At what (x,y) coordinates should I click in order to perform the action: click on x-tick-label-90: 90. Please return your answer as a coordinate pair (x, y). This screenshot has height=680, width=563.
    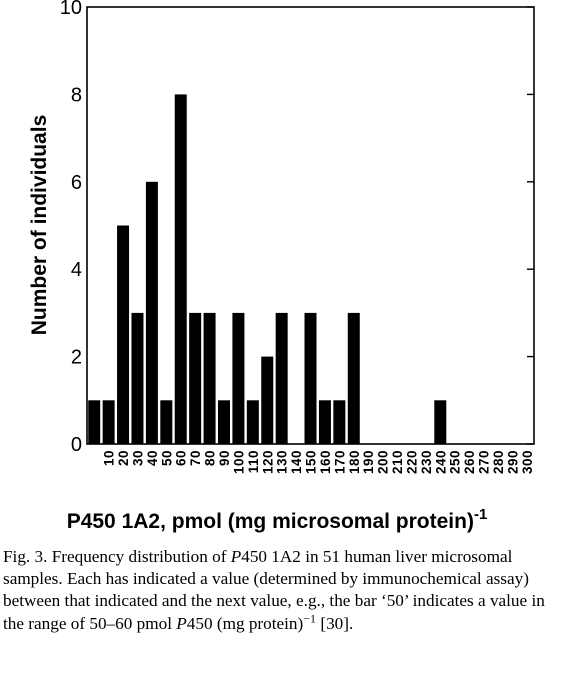
    Looking at the image, I should click on (224, 458).